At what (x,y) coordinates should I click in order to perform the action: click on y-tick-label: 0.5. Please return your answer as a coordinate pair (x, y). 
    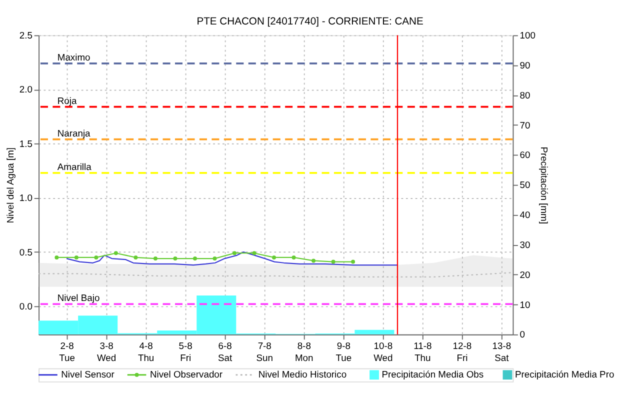
    Looking at the image, I should click on (25, 252).